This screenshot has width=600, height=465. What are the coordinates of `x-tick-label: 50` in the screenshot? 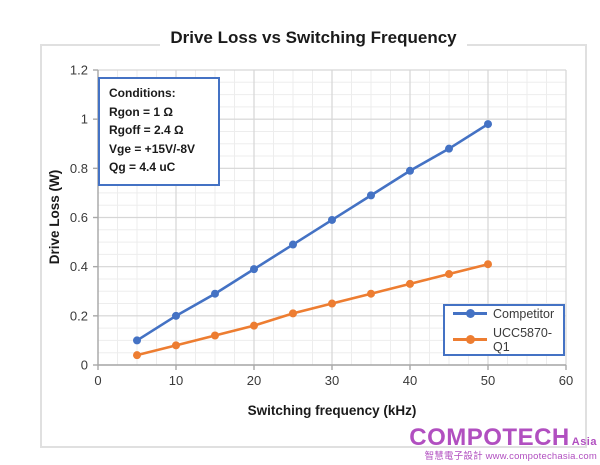 It's located at (488, 380).